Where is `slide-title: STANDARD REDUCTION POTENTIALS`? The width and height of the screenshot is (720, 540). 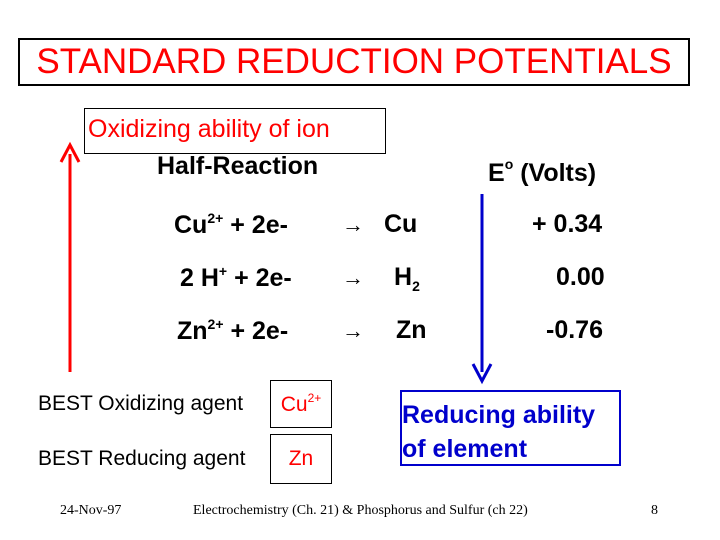
slide-title: STANDARD REDUCTION POTENTIALS is located at coordinates (354, 61).